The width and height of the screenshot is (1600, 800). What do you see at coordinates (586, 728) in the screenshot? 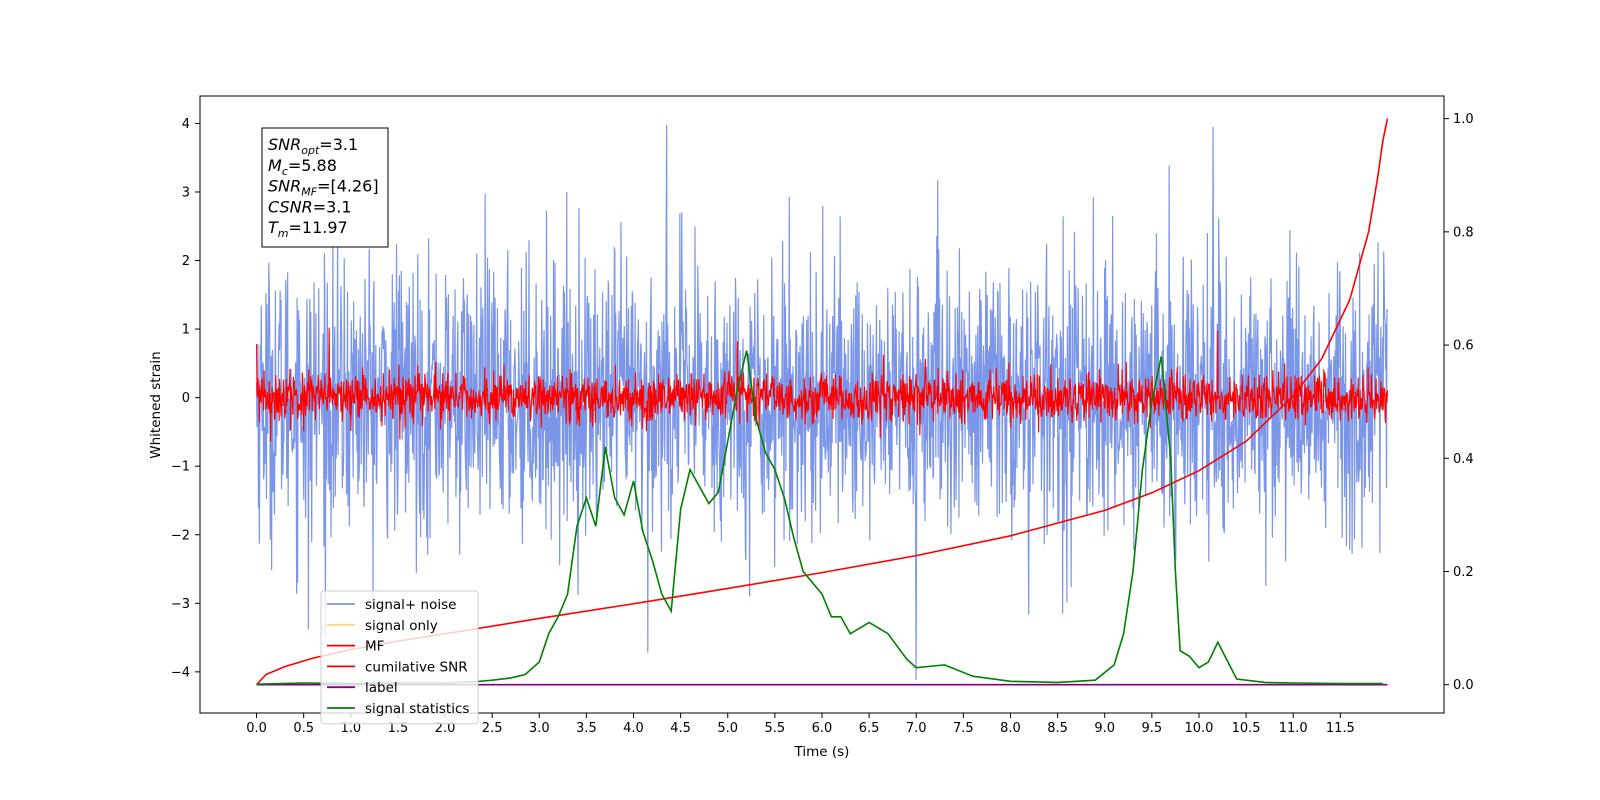
I see `x-tick-label: 3.5` at bounding box center [586, 728].